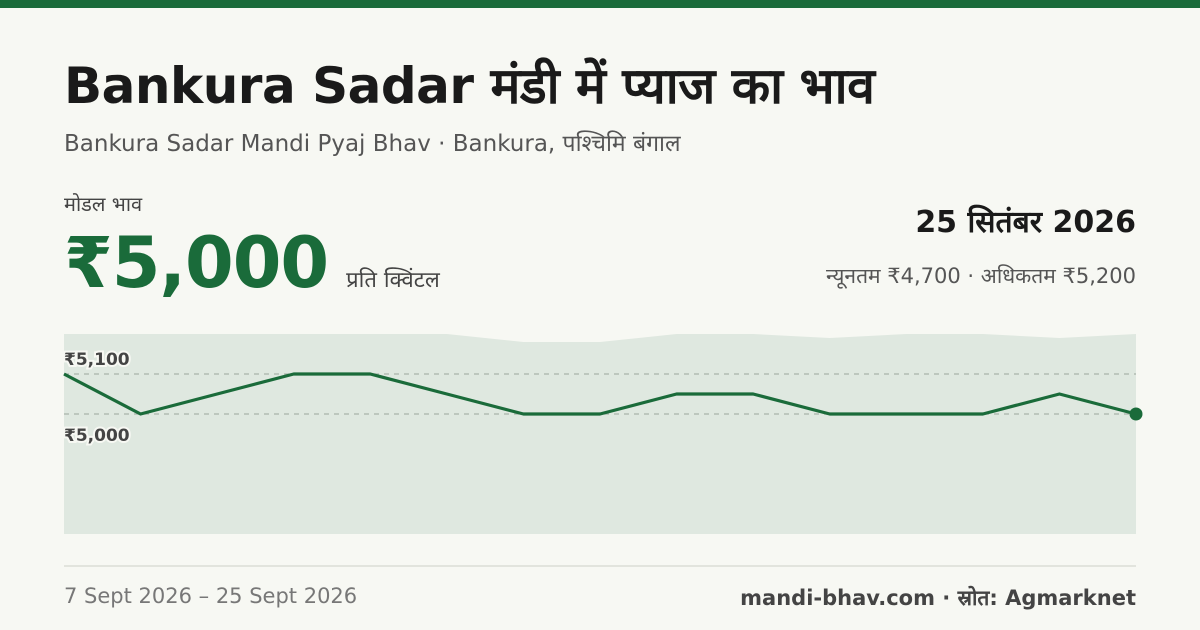  I want to click on page-title: Bankura Sadar मंडी में प्याज का भाव, so click(469, 86).